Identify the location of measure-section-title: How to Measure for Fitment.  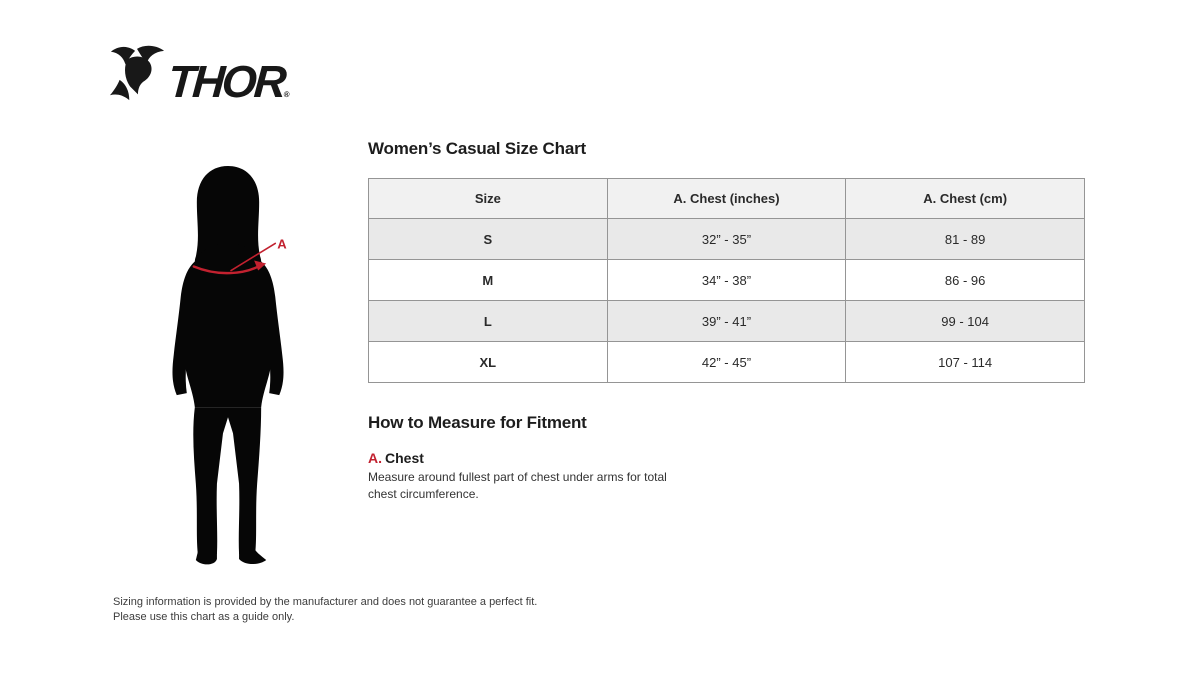
(477, 422).